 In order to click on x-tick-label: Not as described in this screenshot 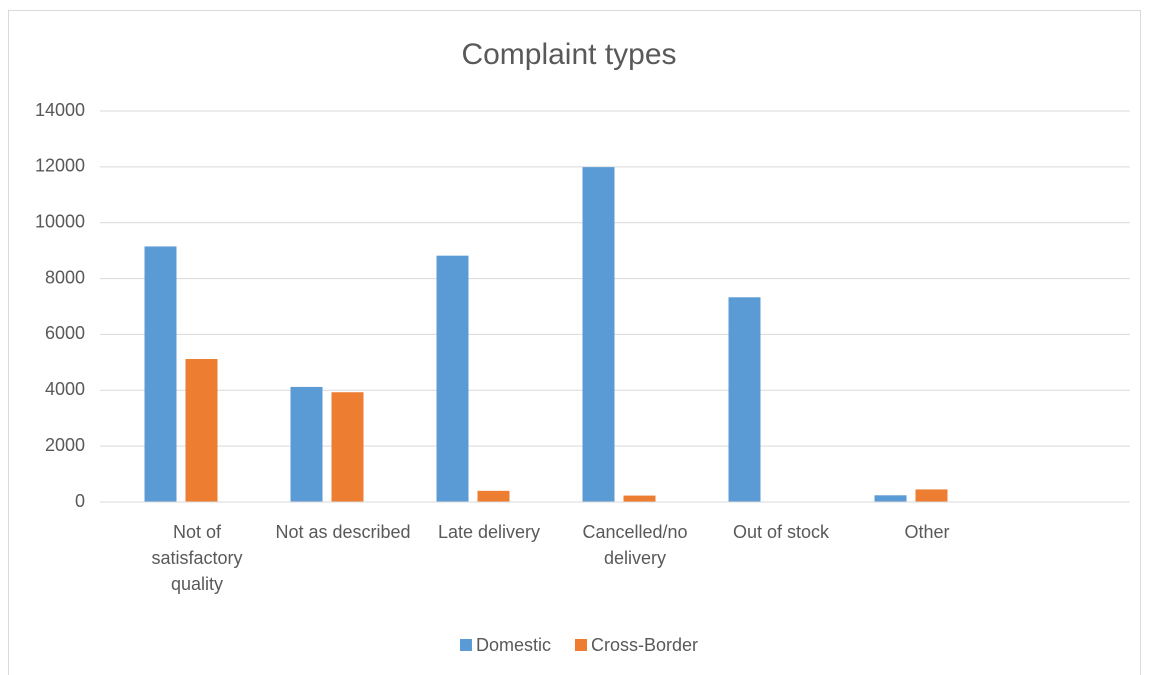, I will do `click(343, 532)`.